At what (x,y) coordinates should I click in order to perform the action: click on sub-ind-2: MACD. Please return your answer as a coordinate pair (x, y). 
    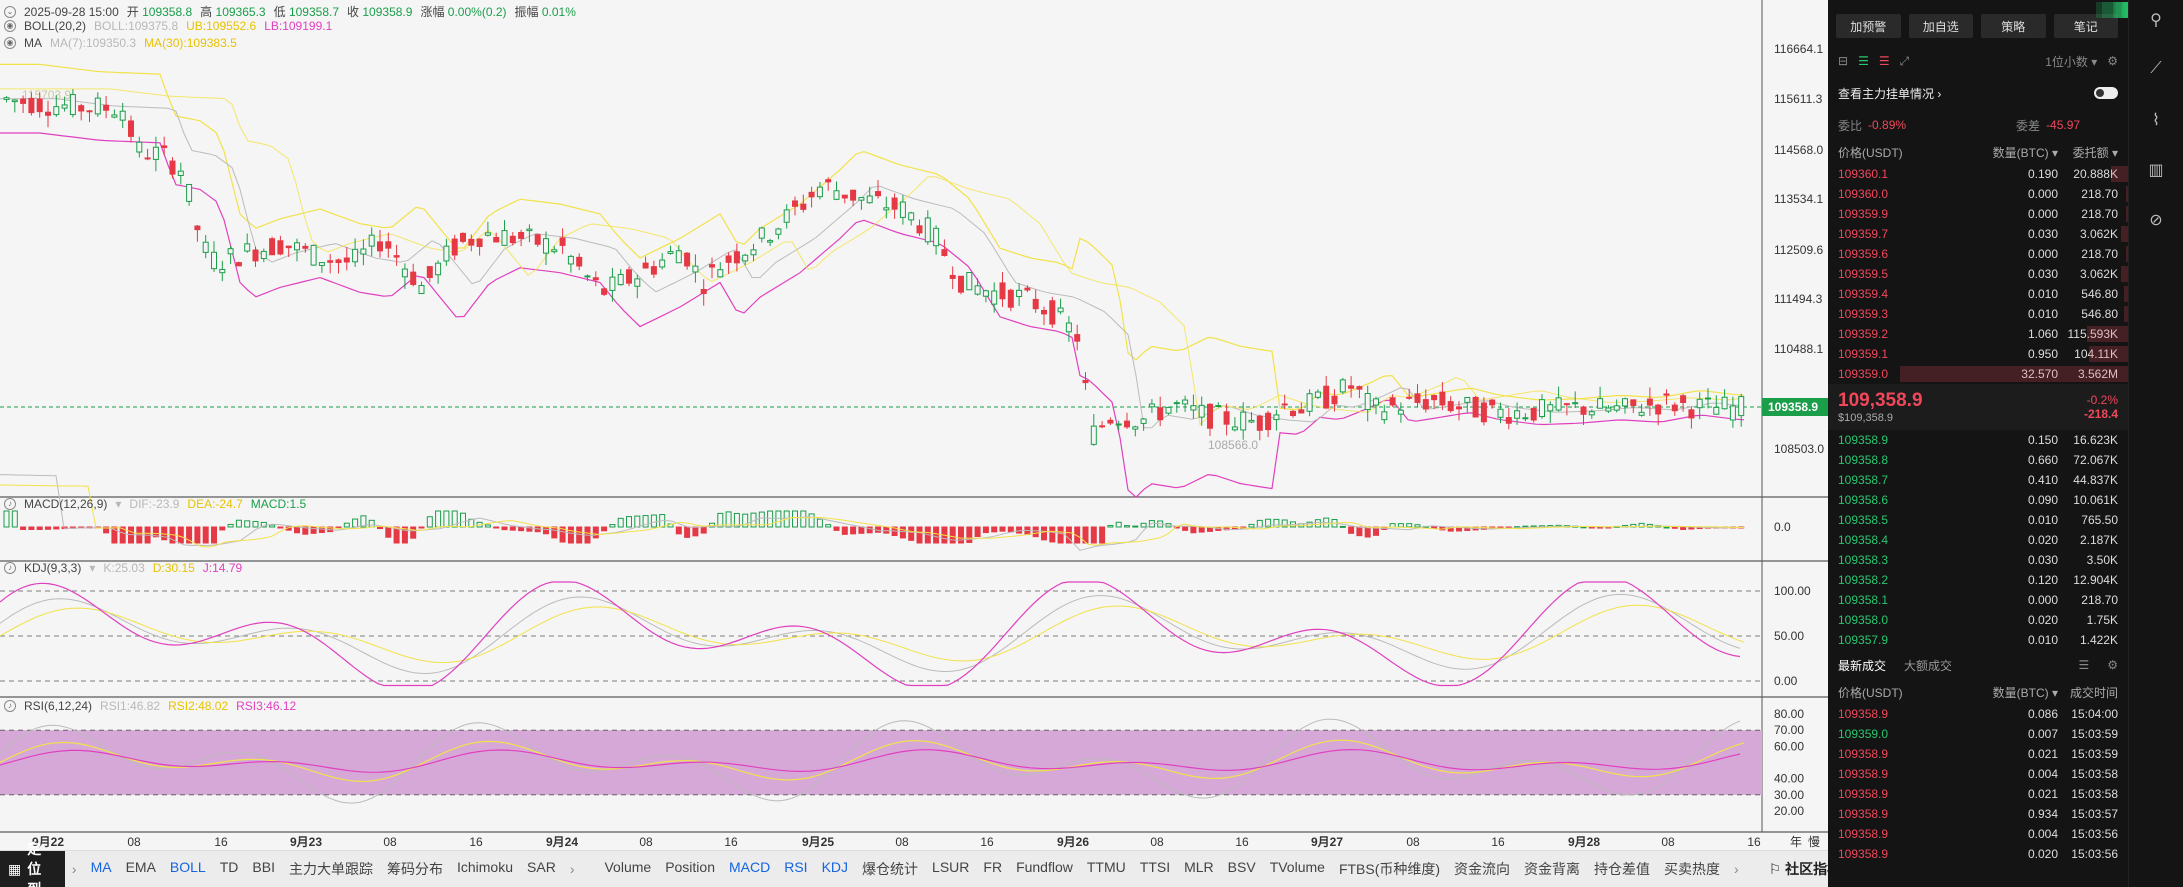
    Looking at the image, I should click on (750, 867).